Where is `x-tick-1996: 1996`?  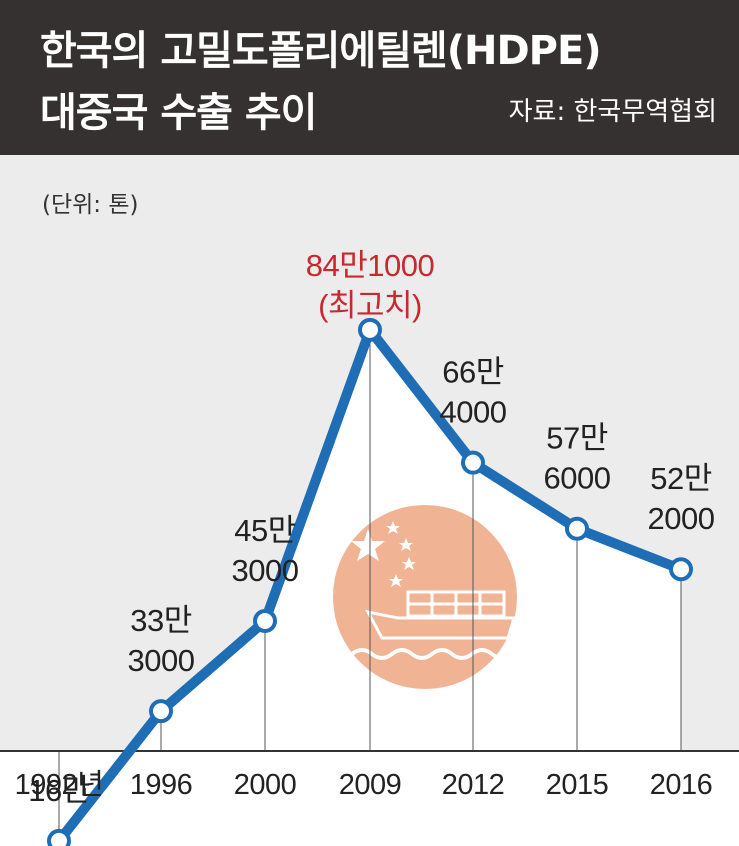 x-tick-1996: 1996 is located at coordinates (161, 785).